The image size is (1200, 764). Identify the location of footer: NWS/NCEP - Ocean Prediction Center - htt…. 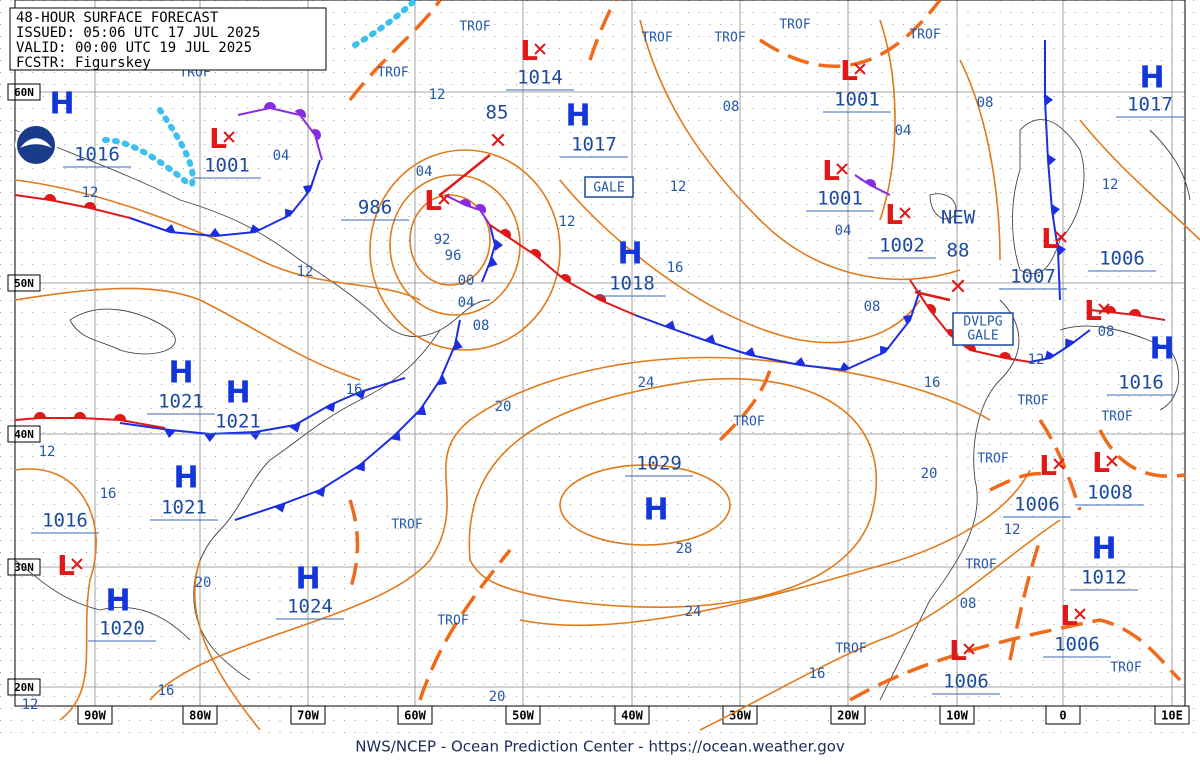
(600, 747).